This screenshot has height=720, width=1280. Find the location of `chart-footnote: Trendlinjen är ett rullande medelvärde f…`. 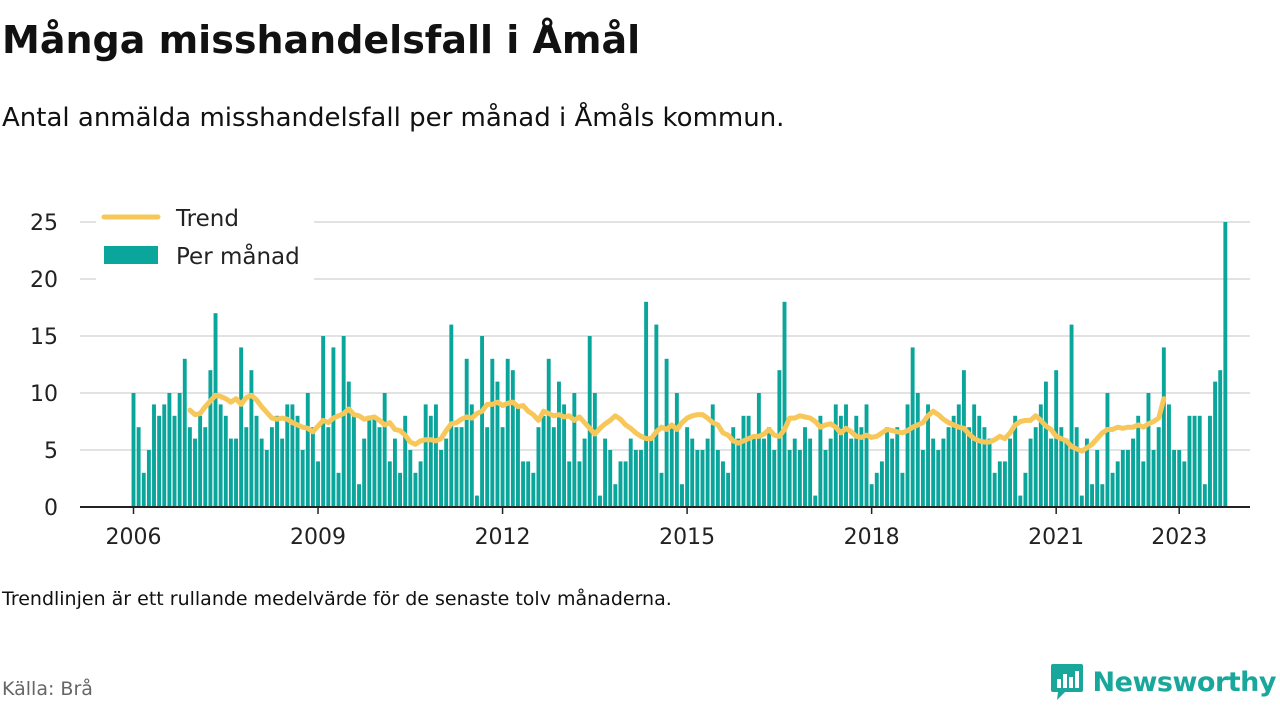

chart-footnote: Trendlinjen är ett rullande medelvärde f… is located at coordinates (337, 599).